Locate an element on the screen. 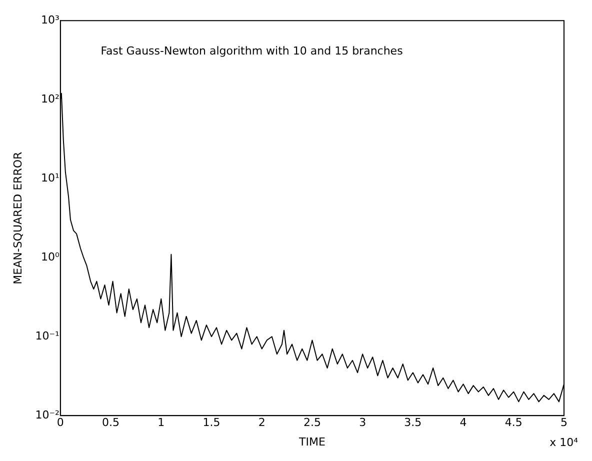 This screenshot has height=461, width=592. text: x 10⁴ is located at coordinates (564, 442).